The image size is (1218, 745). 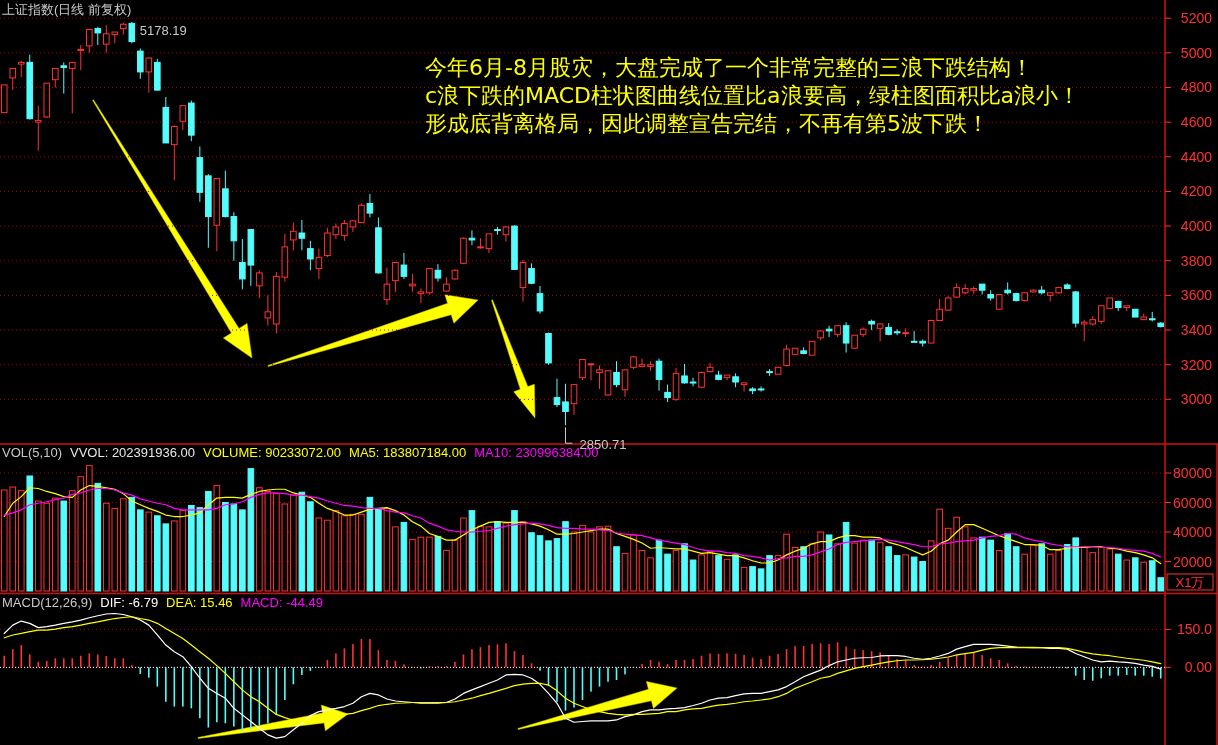 I want to click on text: X1万, so click(x=1190, y=582).